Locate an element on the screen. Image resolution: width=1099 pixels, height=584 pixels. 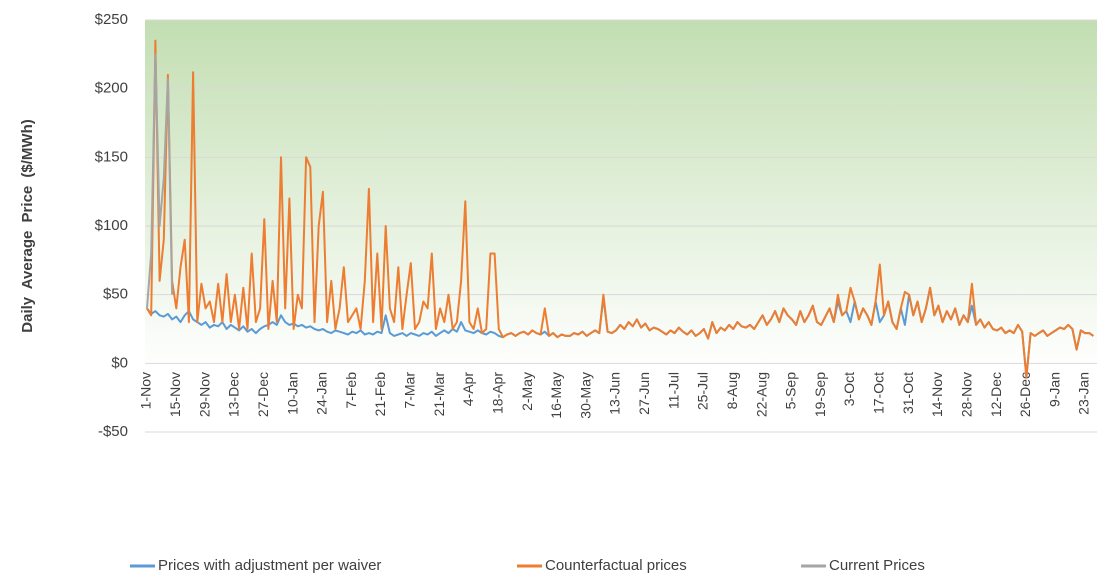
y-tick-label: $150 is located at coordinates (111, 156).